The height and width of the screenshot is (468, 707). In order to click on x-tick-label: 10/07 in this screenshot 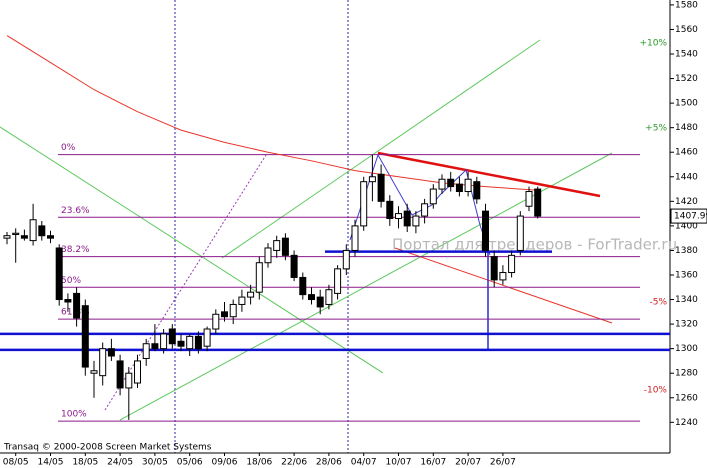, I will do `click(399, 463)`.